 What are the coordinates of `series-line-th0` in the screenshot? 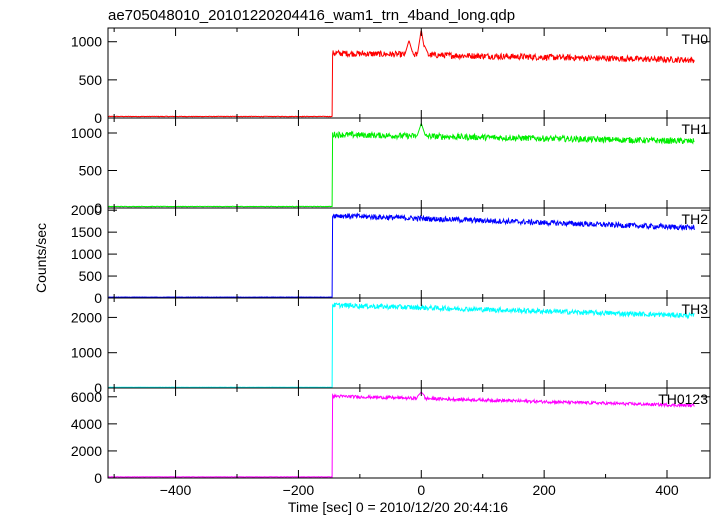 It's located at (401, 74).